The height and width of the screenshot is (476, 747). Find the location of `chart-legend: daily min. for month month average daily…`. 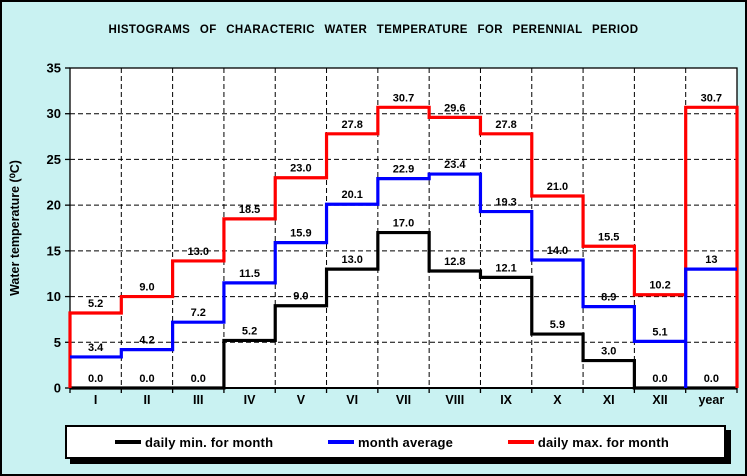

chart-legend: daily min. for month month average daily… is located at coordinates (395, 442).